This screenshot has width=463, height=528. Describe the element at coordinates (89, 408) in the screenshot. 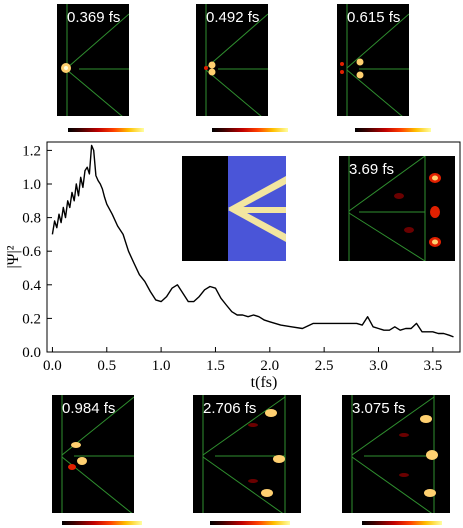

I see `snapshot-time-label: 0.984 fs` at that location.